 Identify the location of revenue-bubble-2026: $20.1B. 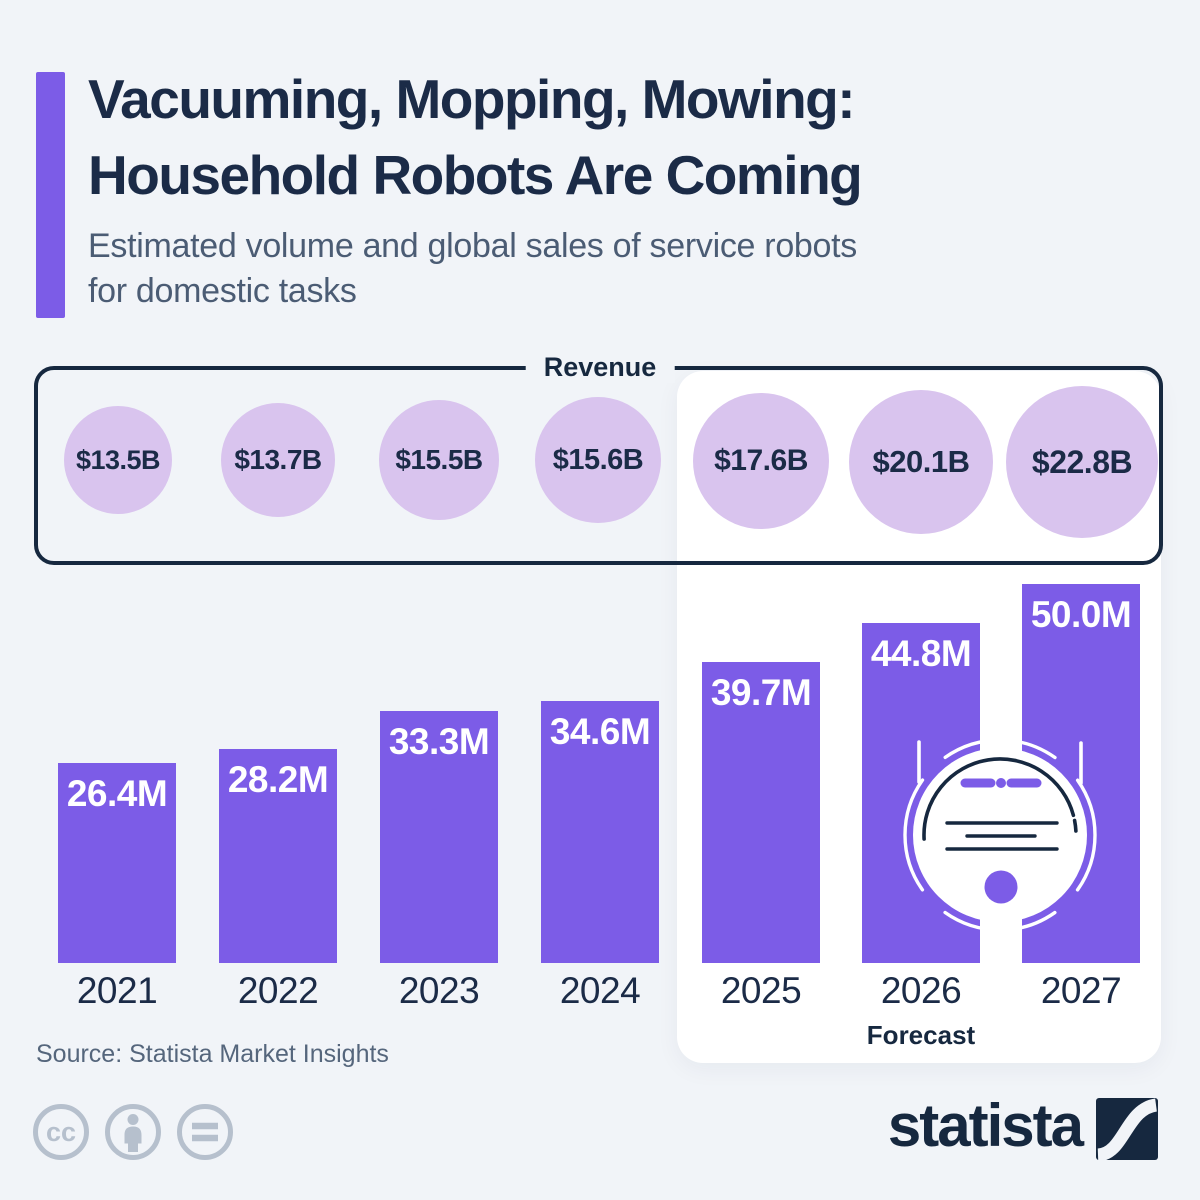
(921, 462).